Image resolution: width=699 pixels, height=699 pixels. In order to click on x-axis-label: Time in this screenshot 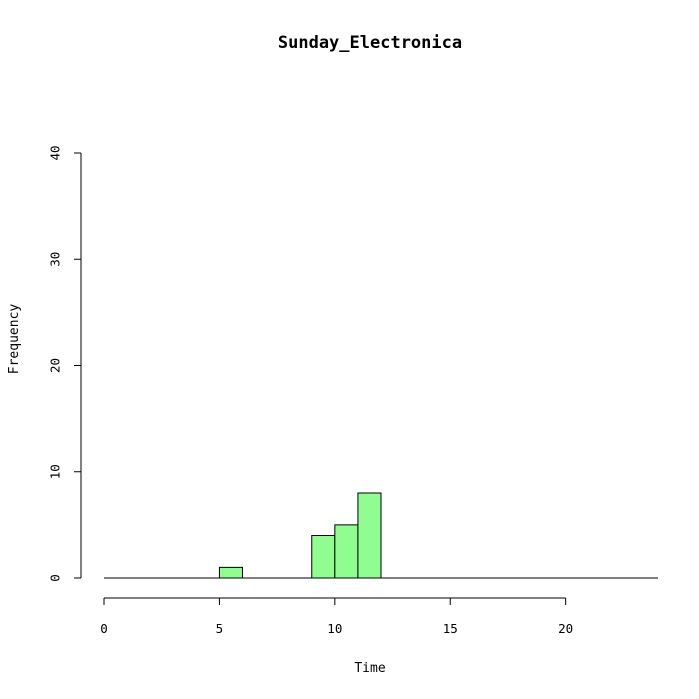, I will do `click(369, 668)`.